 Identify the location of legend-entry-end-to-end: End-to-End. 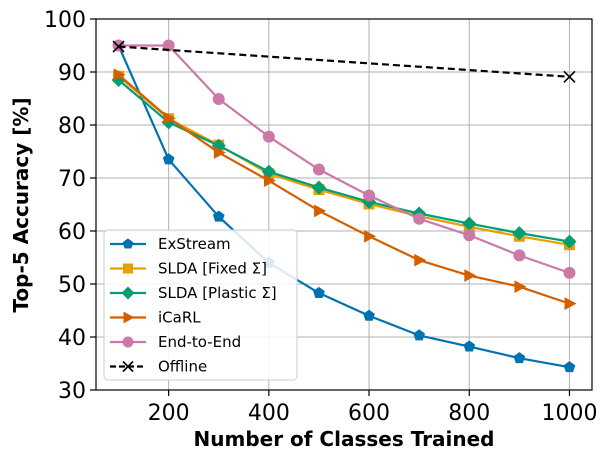
(175, 342).